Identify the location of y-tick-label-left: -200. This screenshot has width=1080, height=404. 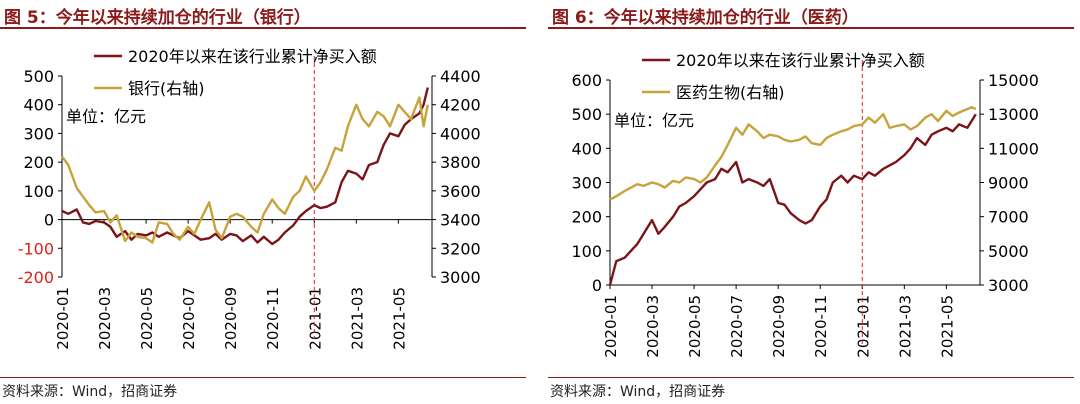
(36, 277).